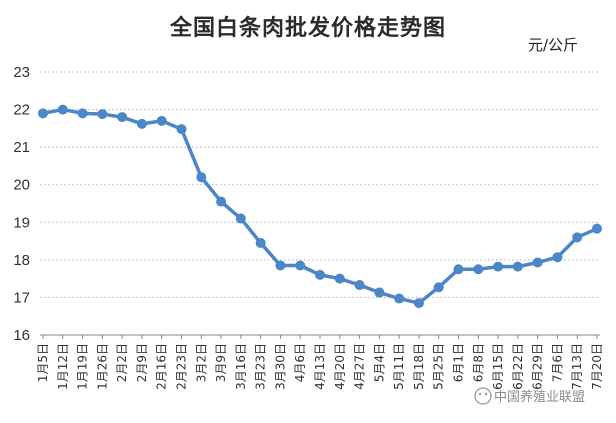  Describe the element at coordinates (241, 366) in the screenshot. I see `x-tick-label: 3月16日` at that location.